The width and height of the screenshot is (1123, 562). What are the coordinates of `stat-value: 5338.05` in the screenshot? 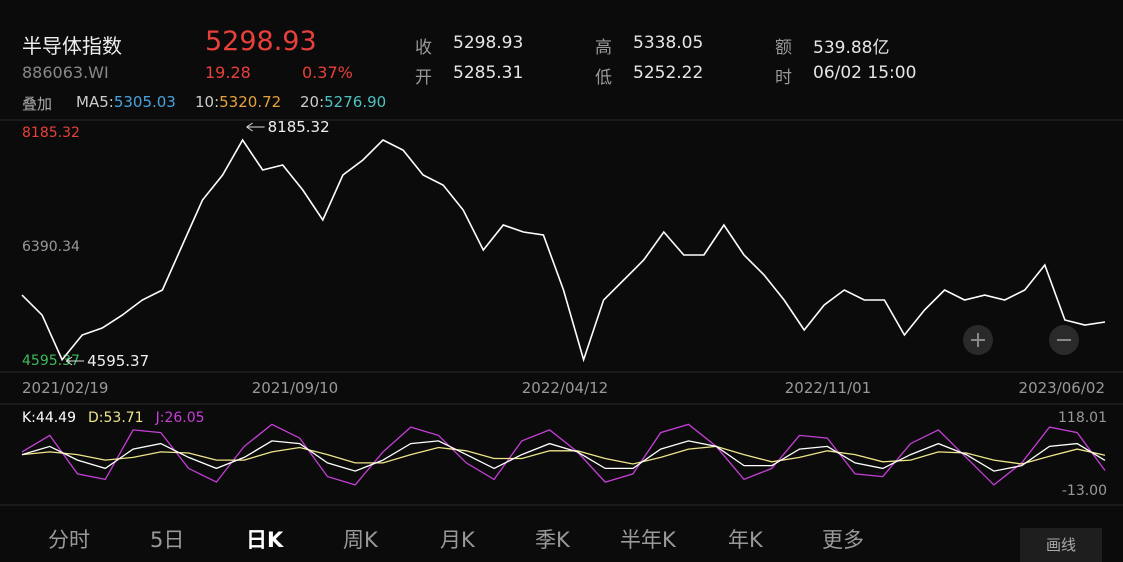 It's located at (668, 43).